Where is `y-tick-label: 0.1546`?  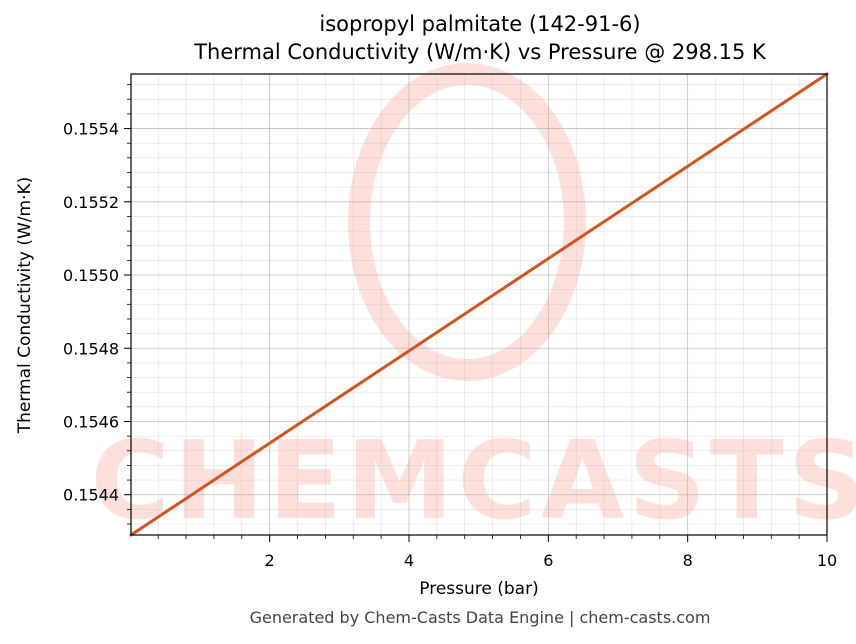
y-tick-label: 0.1546 is located at coordinates (91, 421).